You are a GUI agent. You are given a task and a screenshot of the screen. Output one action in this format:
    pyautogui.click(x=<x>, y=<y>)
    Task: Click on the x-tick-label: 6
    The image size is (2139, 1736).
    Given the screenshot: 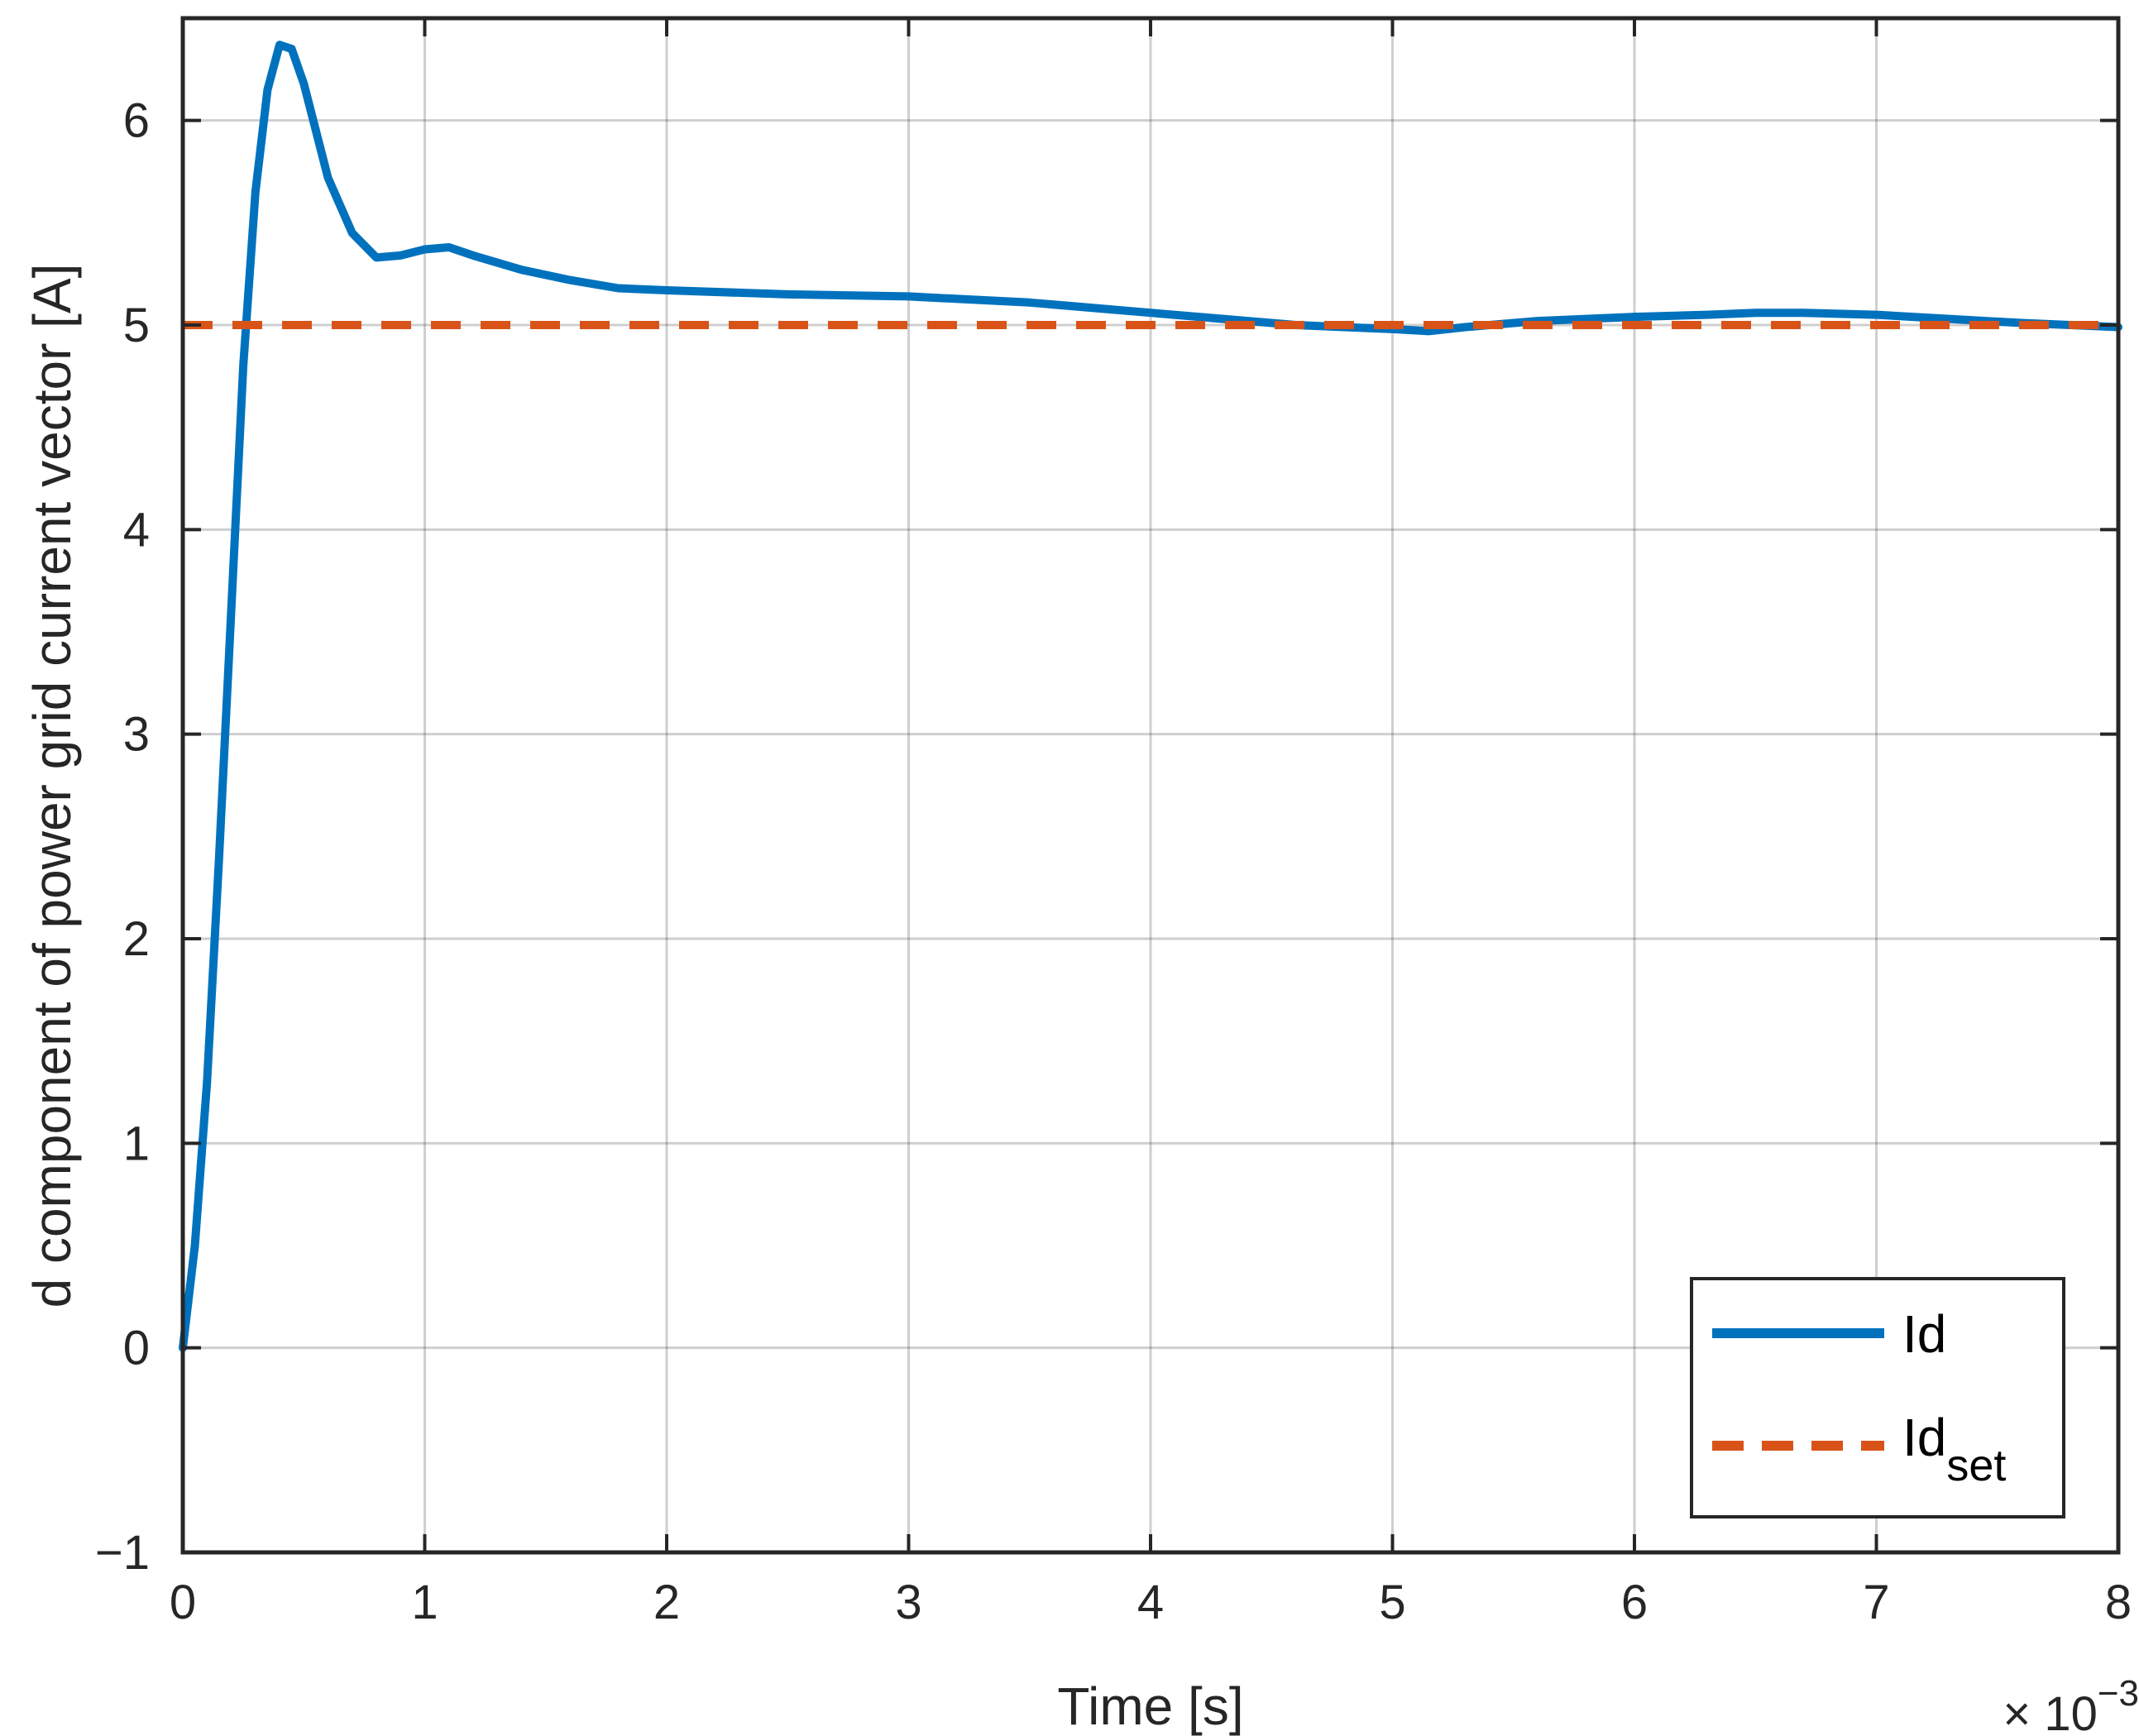 What is the action you would take?
    pyautogui.click(x=1634, y=1602)
    